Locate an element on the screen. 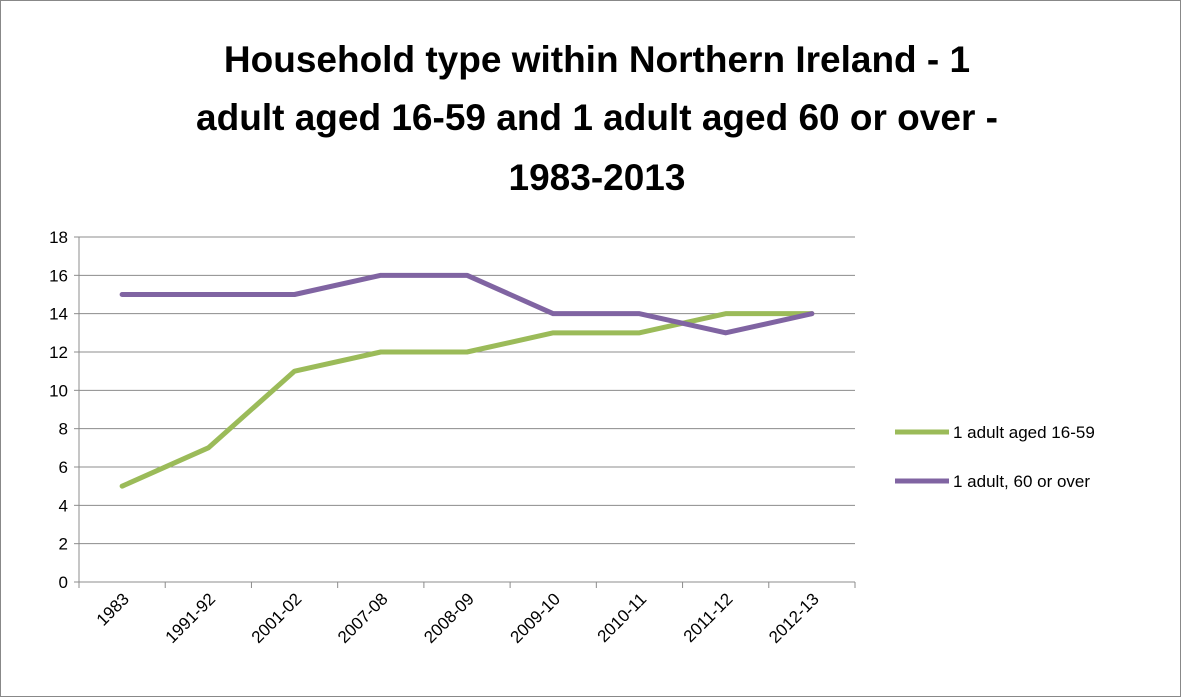  x-tick-label: 2008-09 is located at coordinates (449, 618).